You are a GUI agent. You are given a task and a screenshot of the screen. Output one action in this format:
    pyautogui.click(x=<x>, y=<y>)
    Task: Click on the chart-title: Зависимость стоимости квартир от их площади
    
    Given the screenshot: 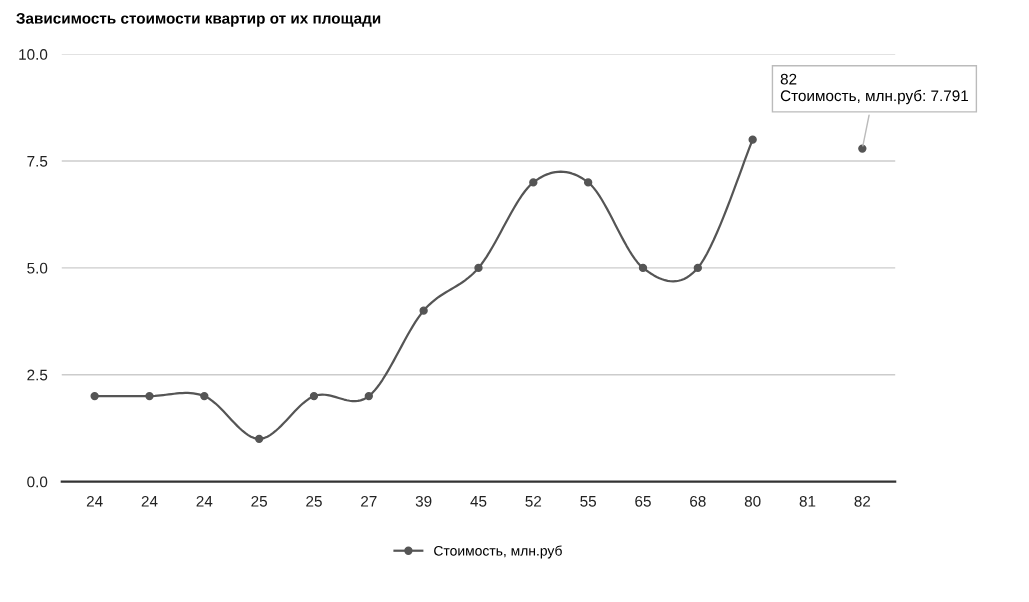 What is the action you would take?
    pyautogui.click(x=198, y=19)
    